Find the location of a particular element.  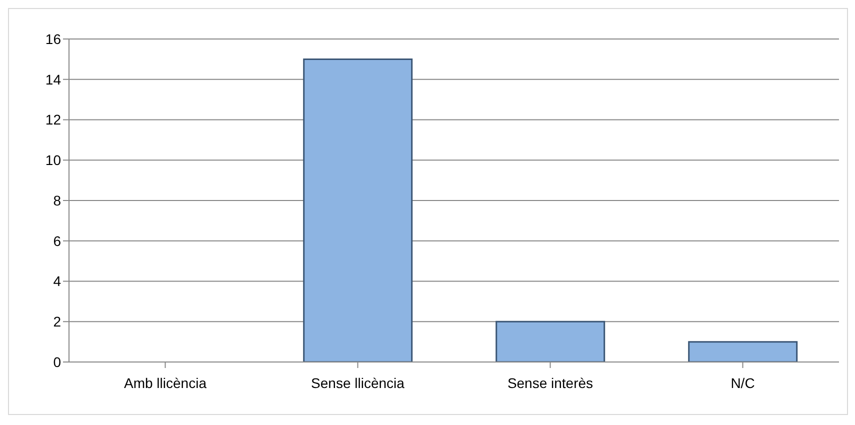

y-tick-label: 10 is located at coordinates (53, 160).